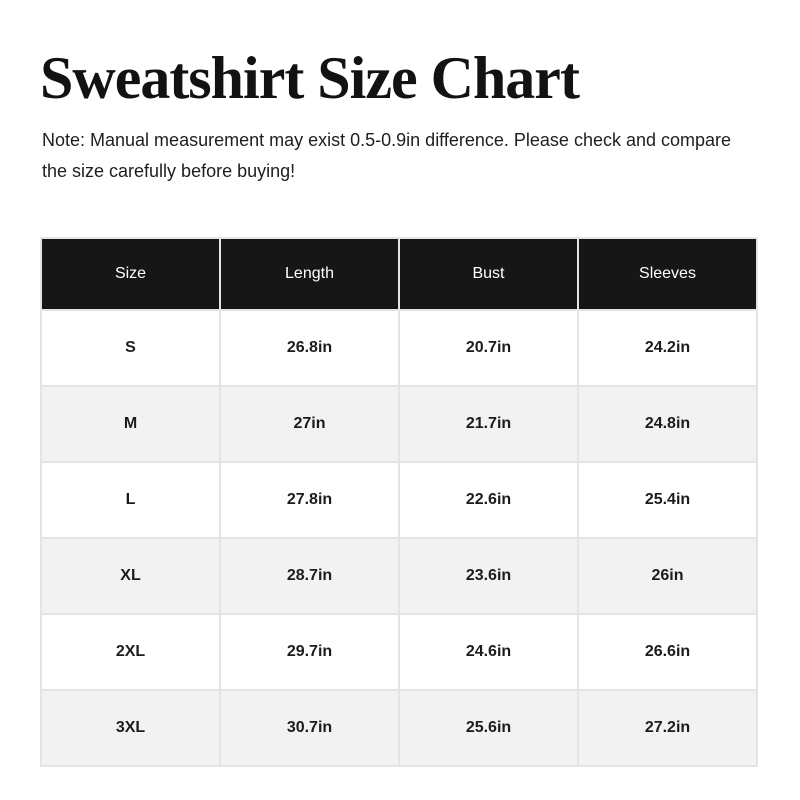 The height and width of the screenshot is (800, 800). What do you see at coordinates (130, 576) in the screenshot?
I see `size-cell: XL` at bounding box center [130, 576].